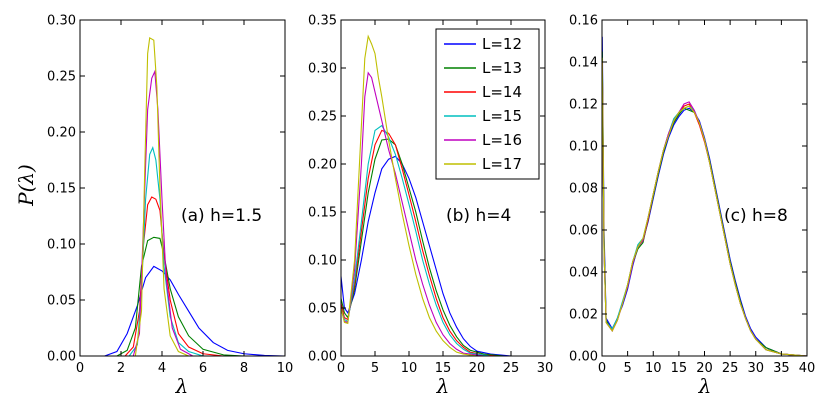 The height and width of the screenshot is (415, 830). I want to click on panel-c-x-tick-label: 30, so click(755, 368).